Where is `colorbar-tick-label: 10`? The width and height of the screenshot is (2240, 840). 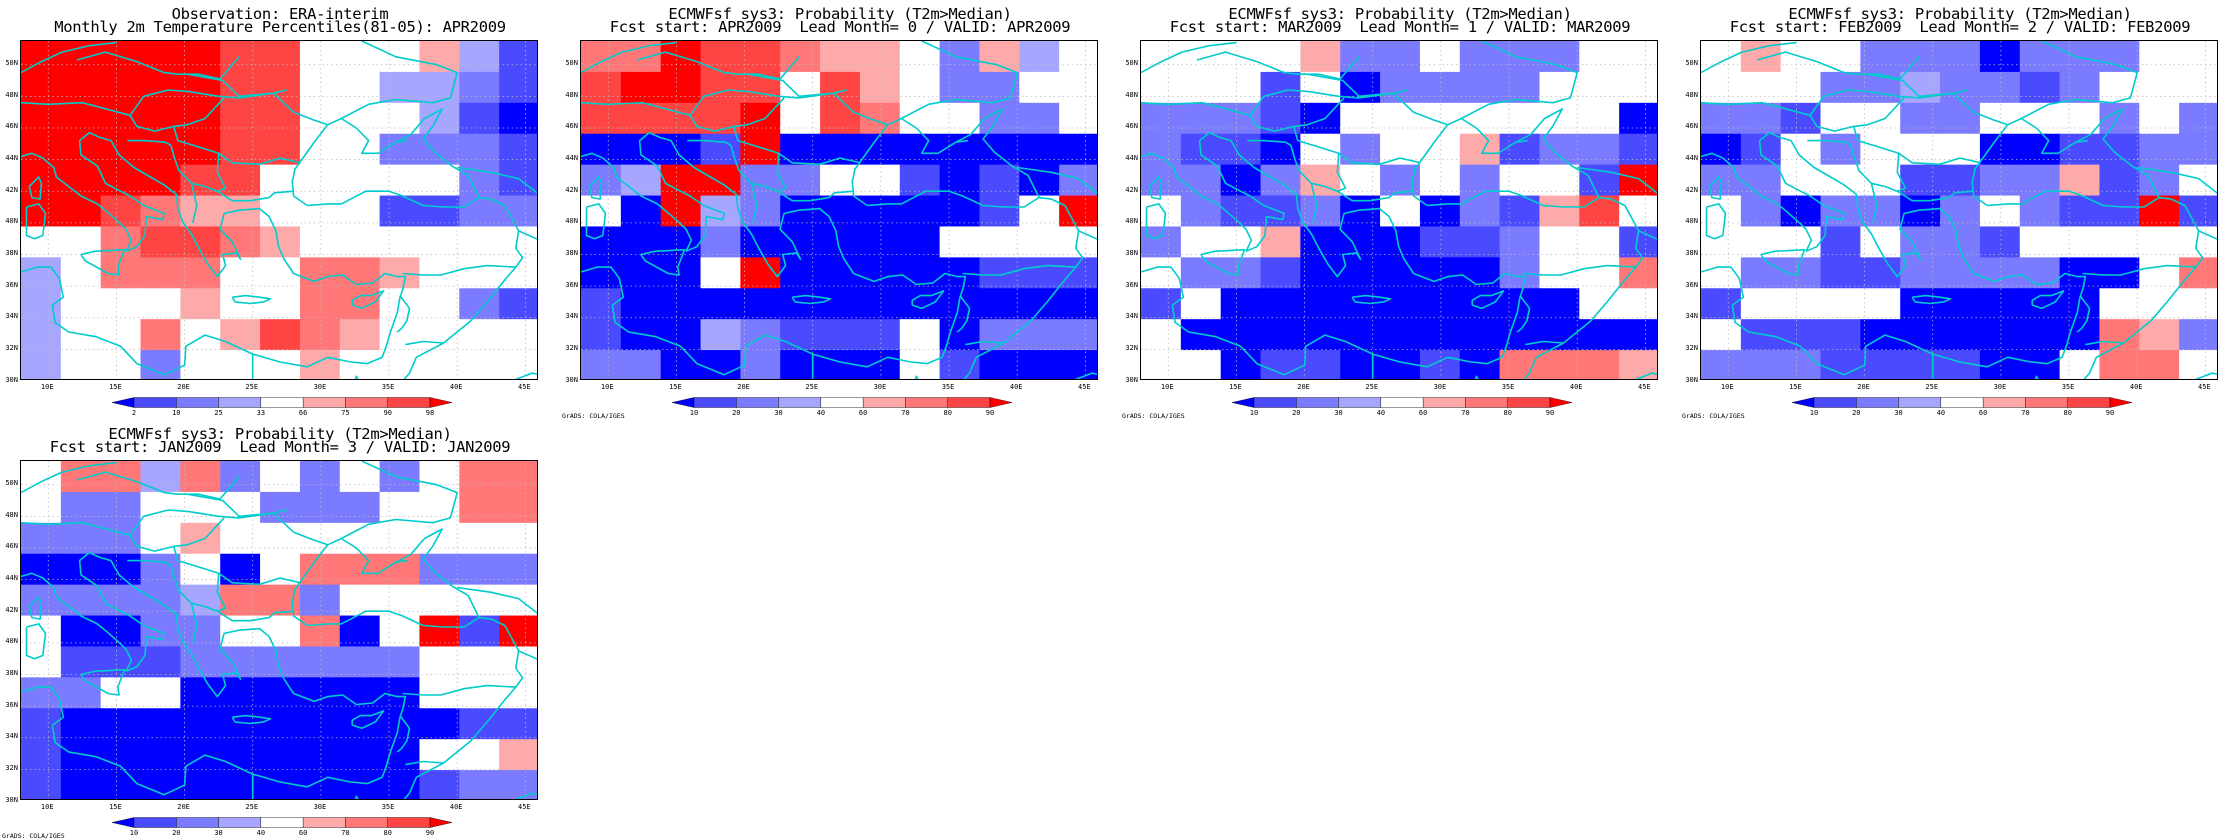 colorbar-tick-label: 10 is located at coordinates (134, 833).